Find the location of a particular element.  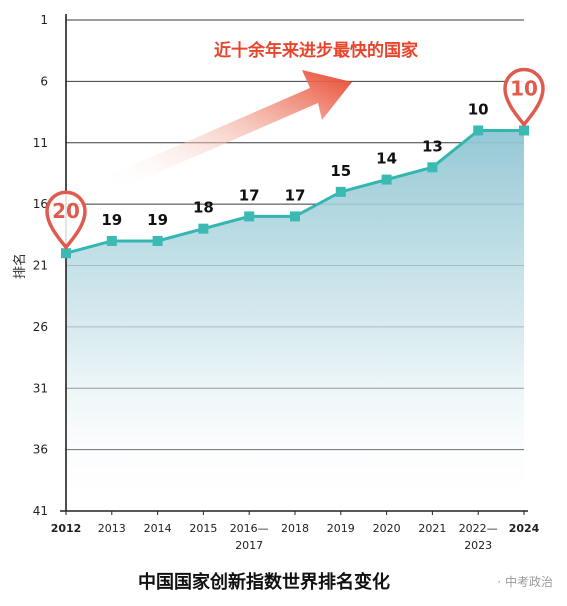

data-label-2013: 19 is located at coordinates (111, 220).